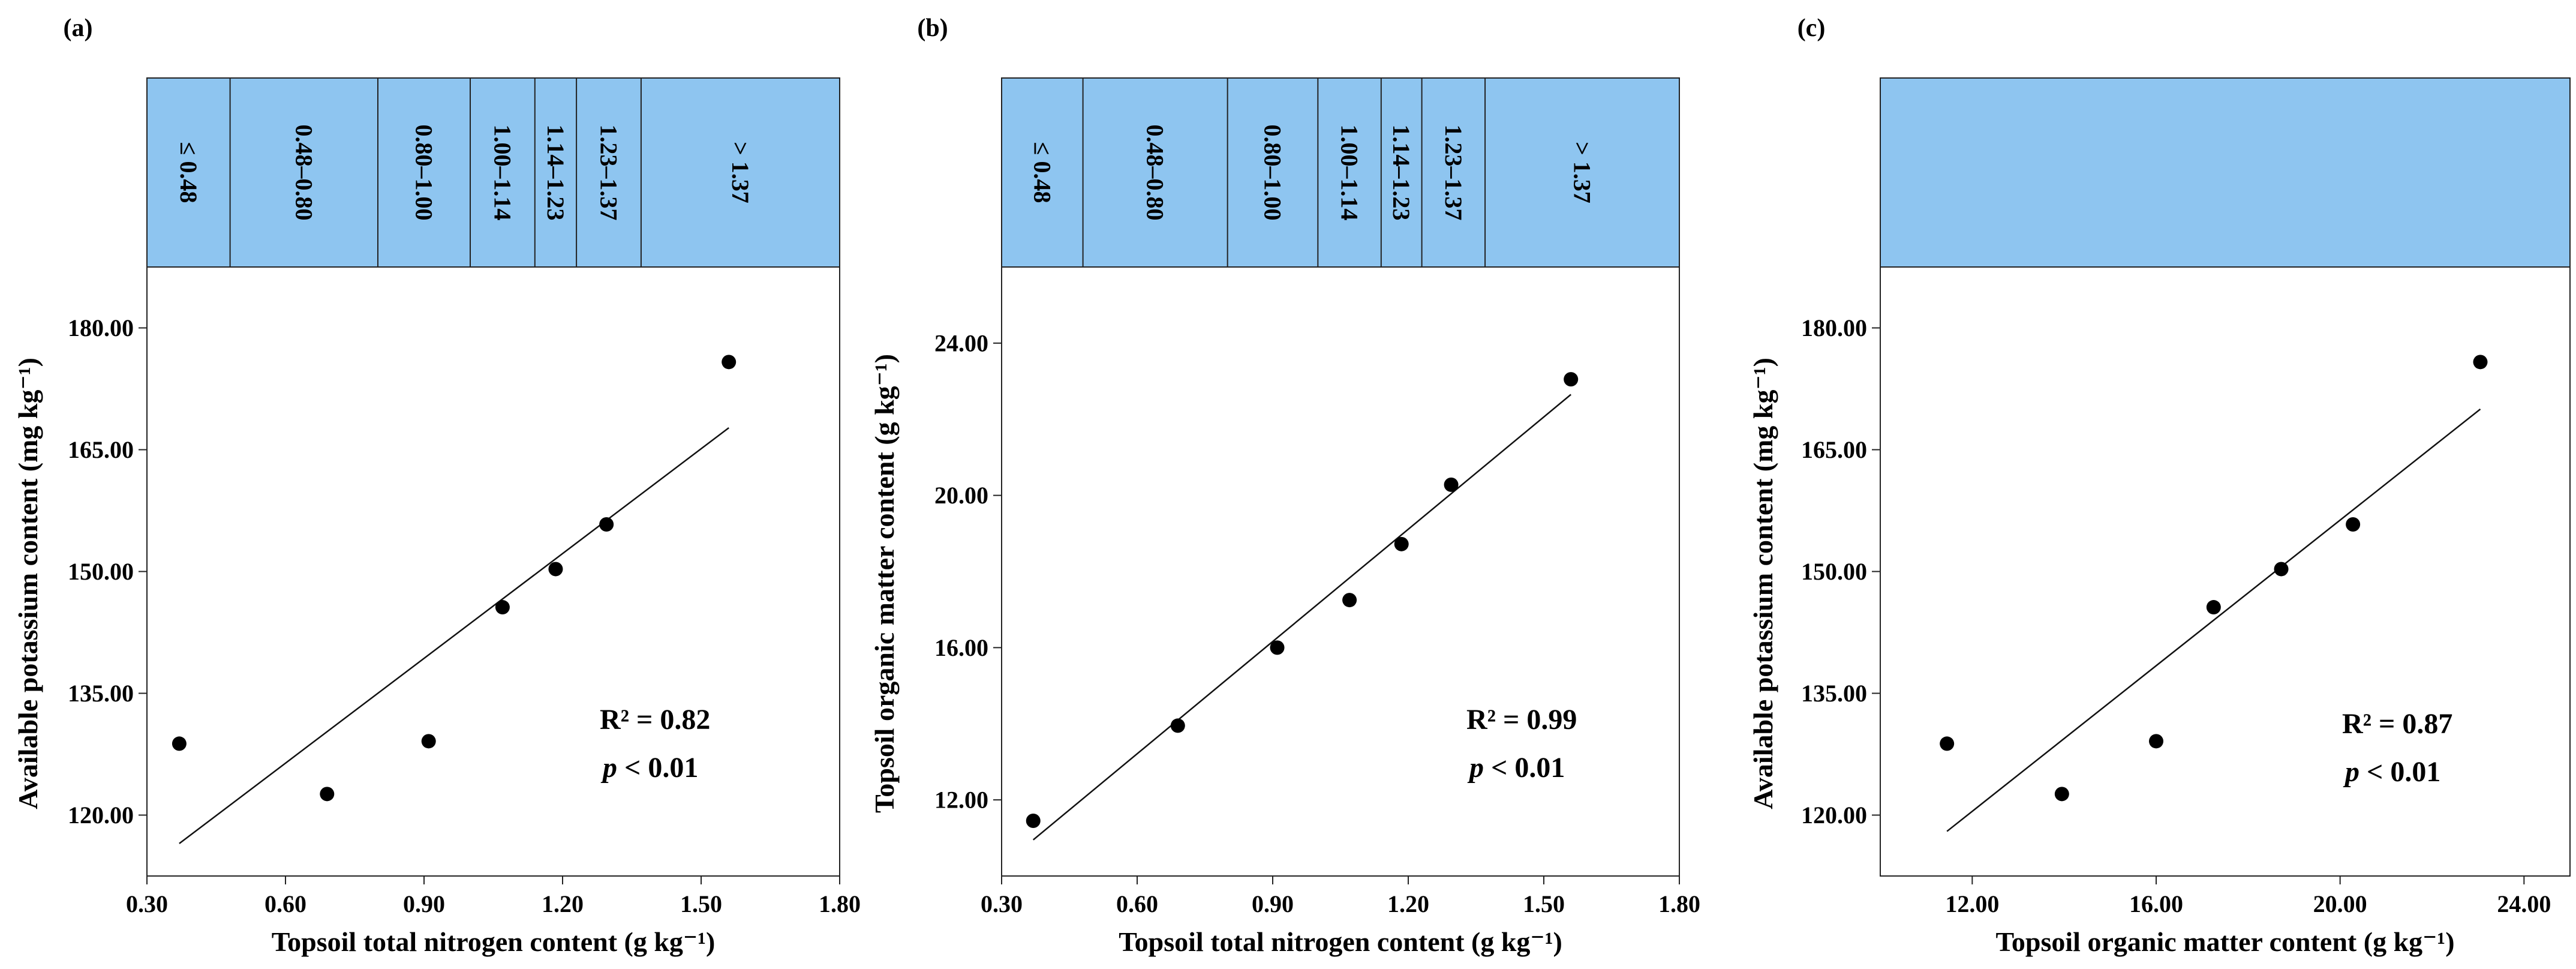 This screenshot has height=969, width=2576. I want to click on panel-label: (a), so click(79, 28).